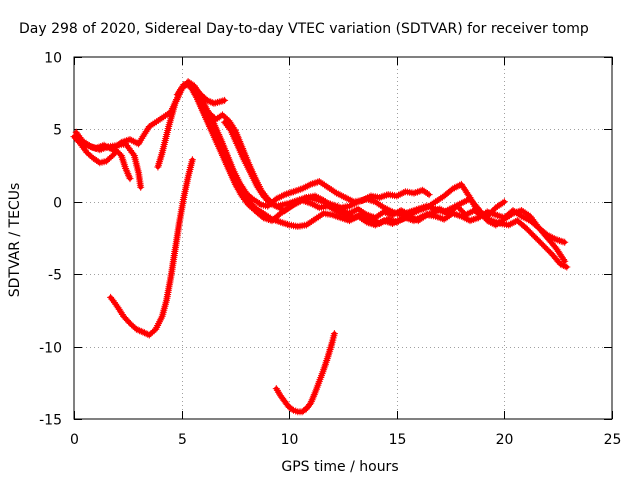  Describe the element at coordinates (398, 440) in the screenshot. I see `x-tick-label: 15` at that location.